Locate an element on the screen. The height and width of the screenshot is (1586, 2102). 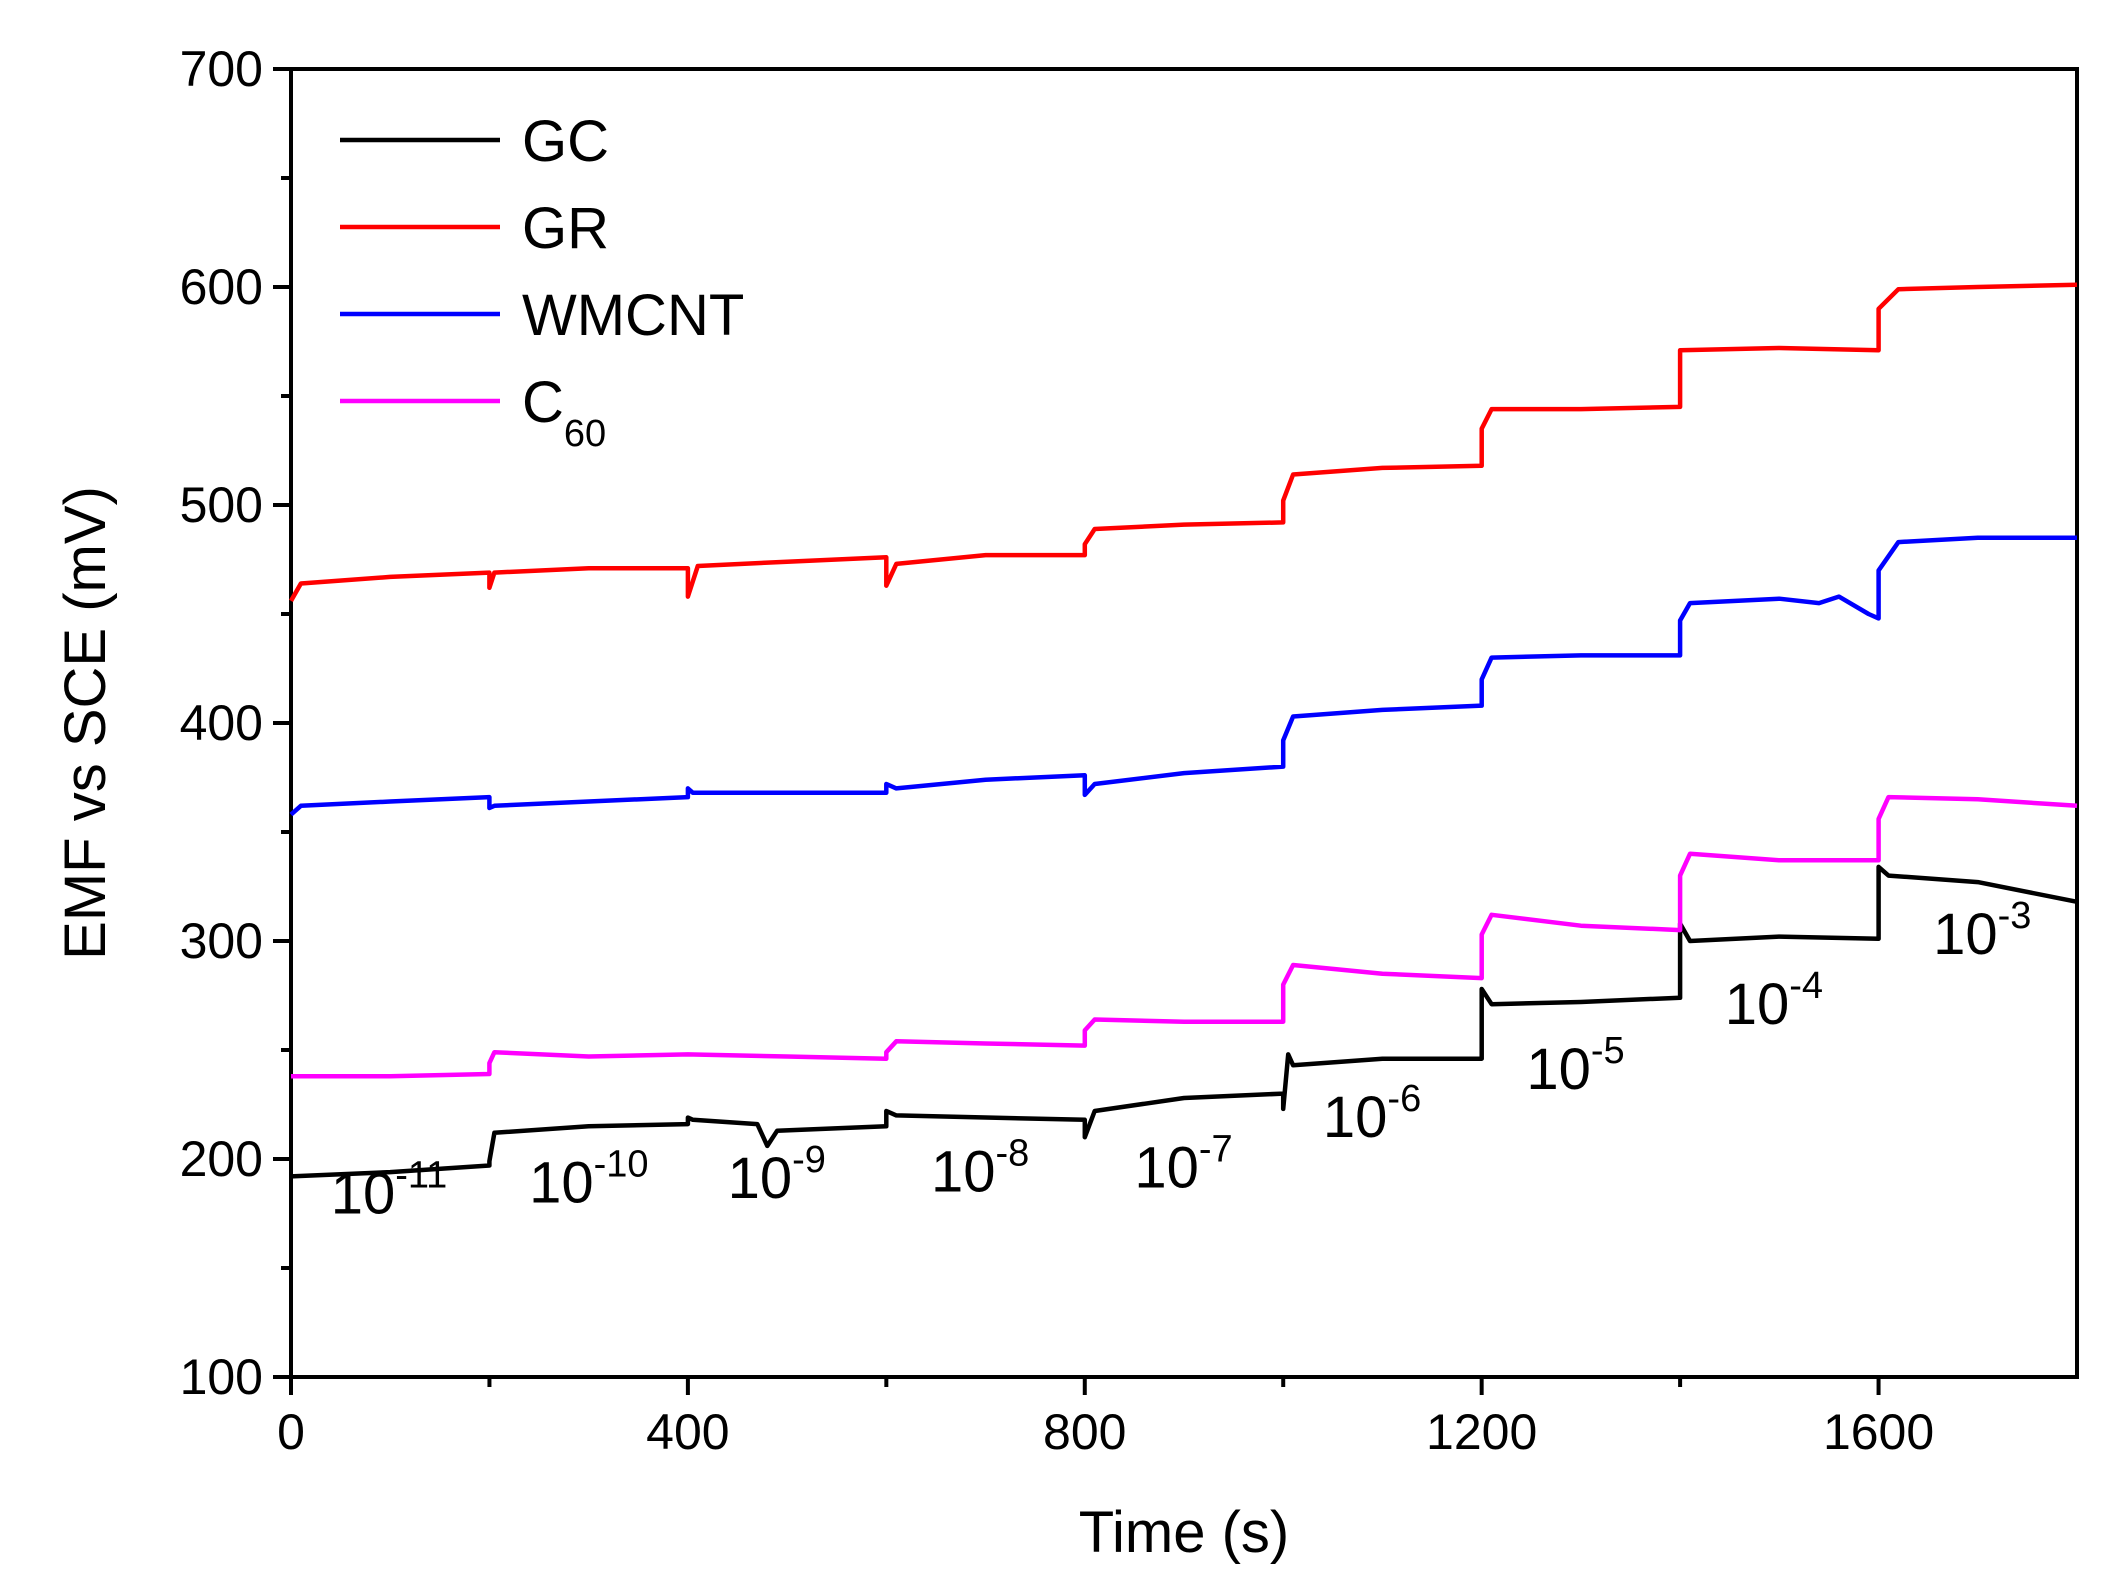
concentration-label: 10-11 is located at coordinates (389, 1191).